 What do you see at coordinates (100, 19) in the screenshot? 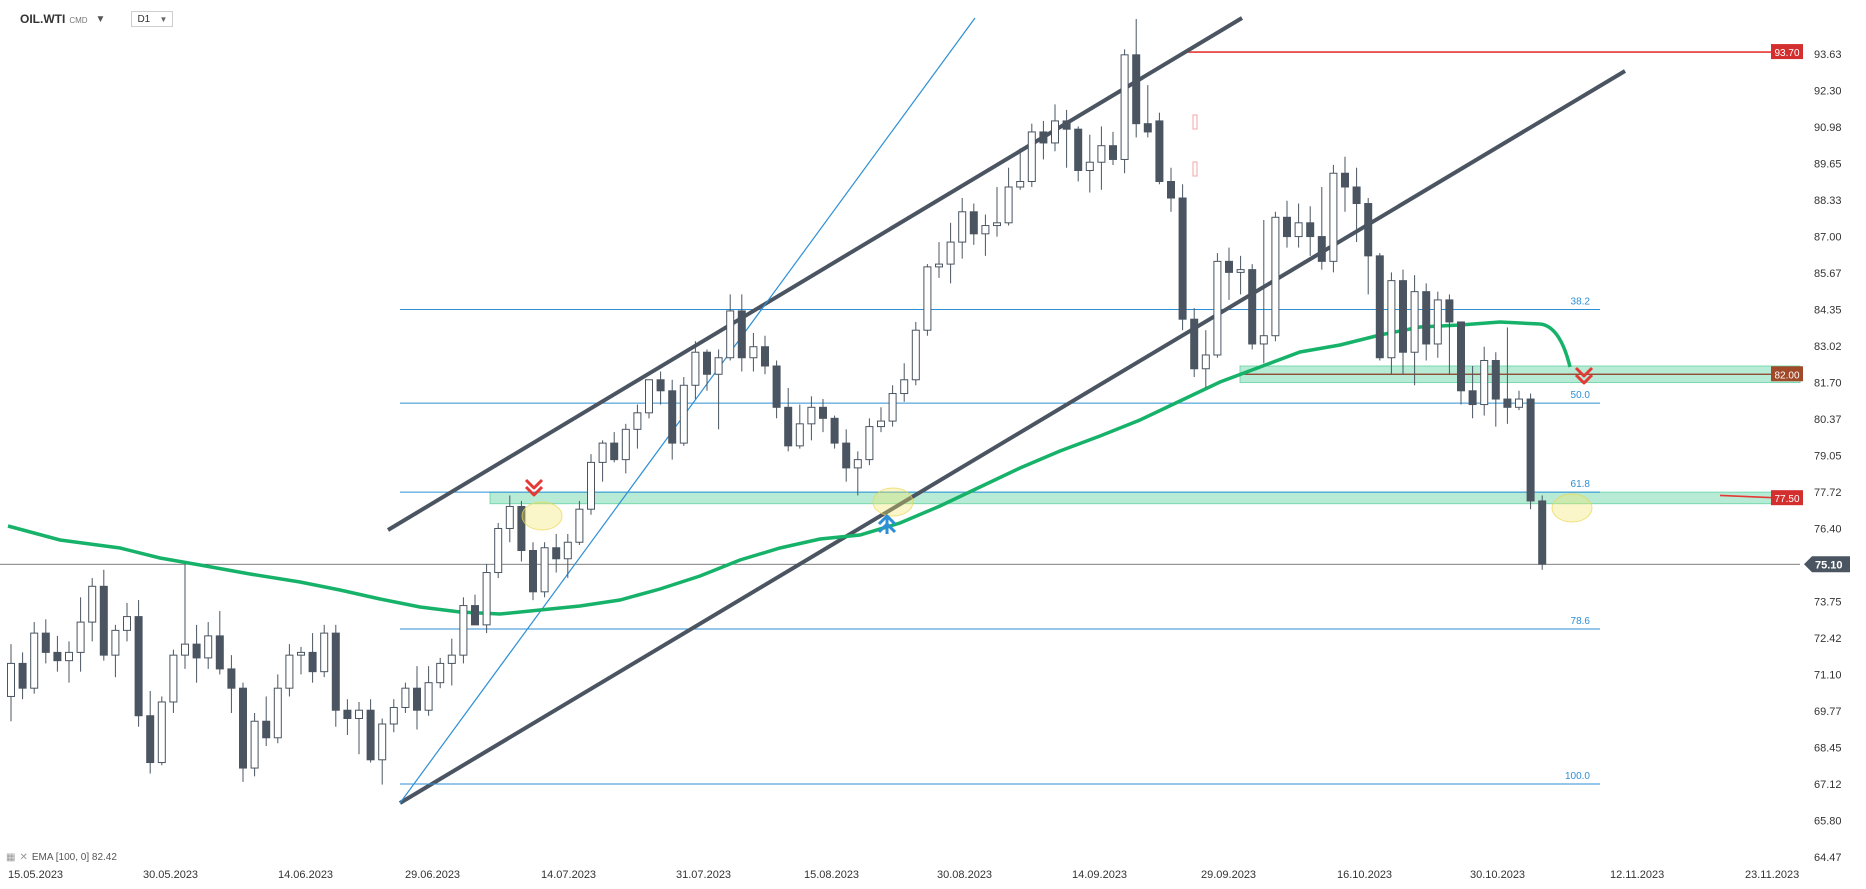
I see `symbol-dropdown-chevron-icon: ▼` at bounding box center [100, 19].